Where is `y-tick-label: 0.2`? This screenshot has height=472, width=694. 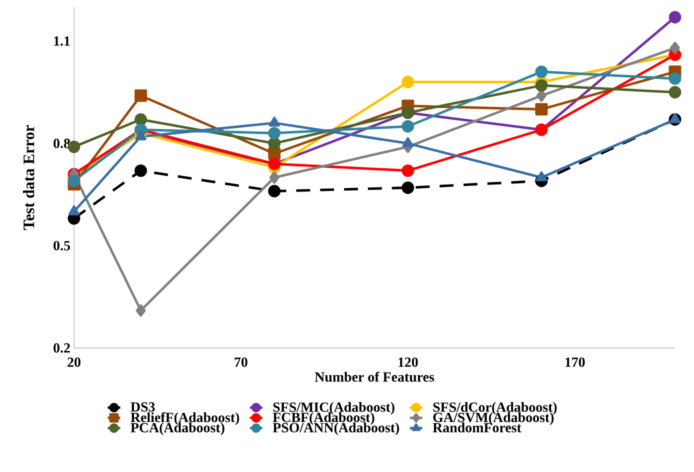 y-tick-label: 0.2 is located at coordinates (62, 348).